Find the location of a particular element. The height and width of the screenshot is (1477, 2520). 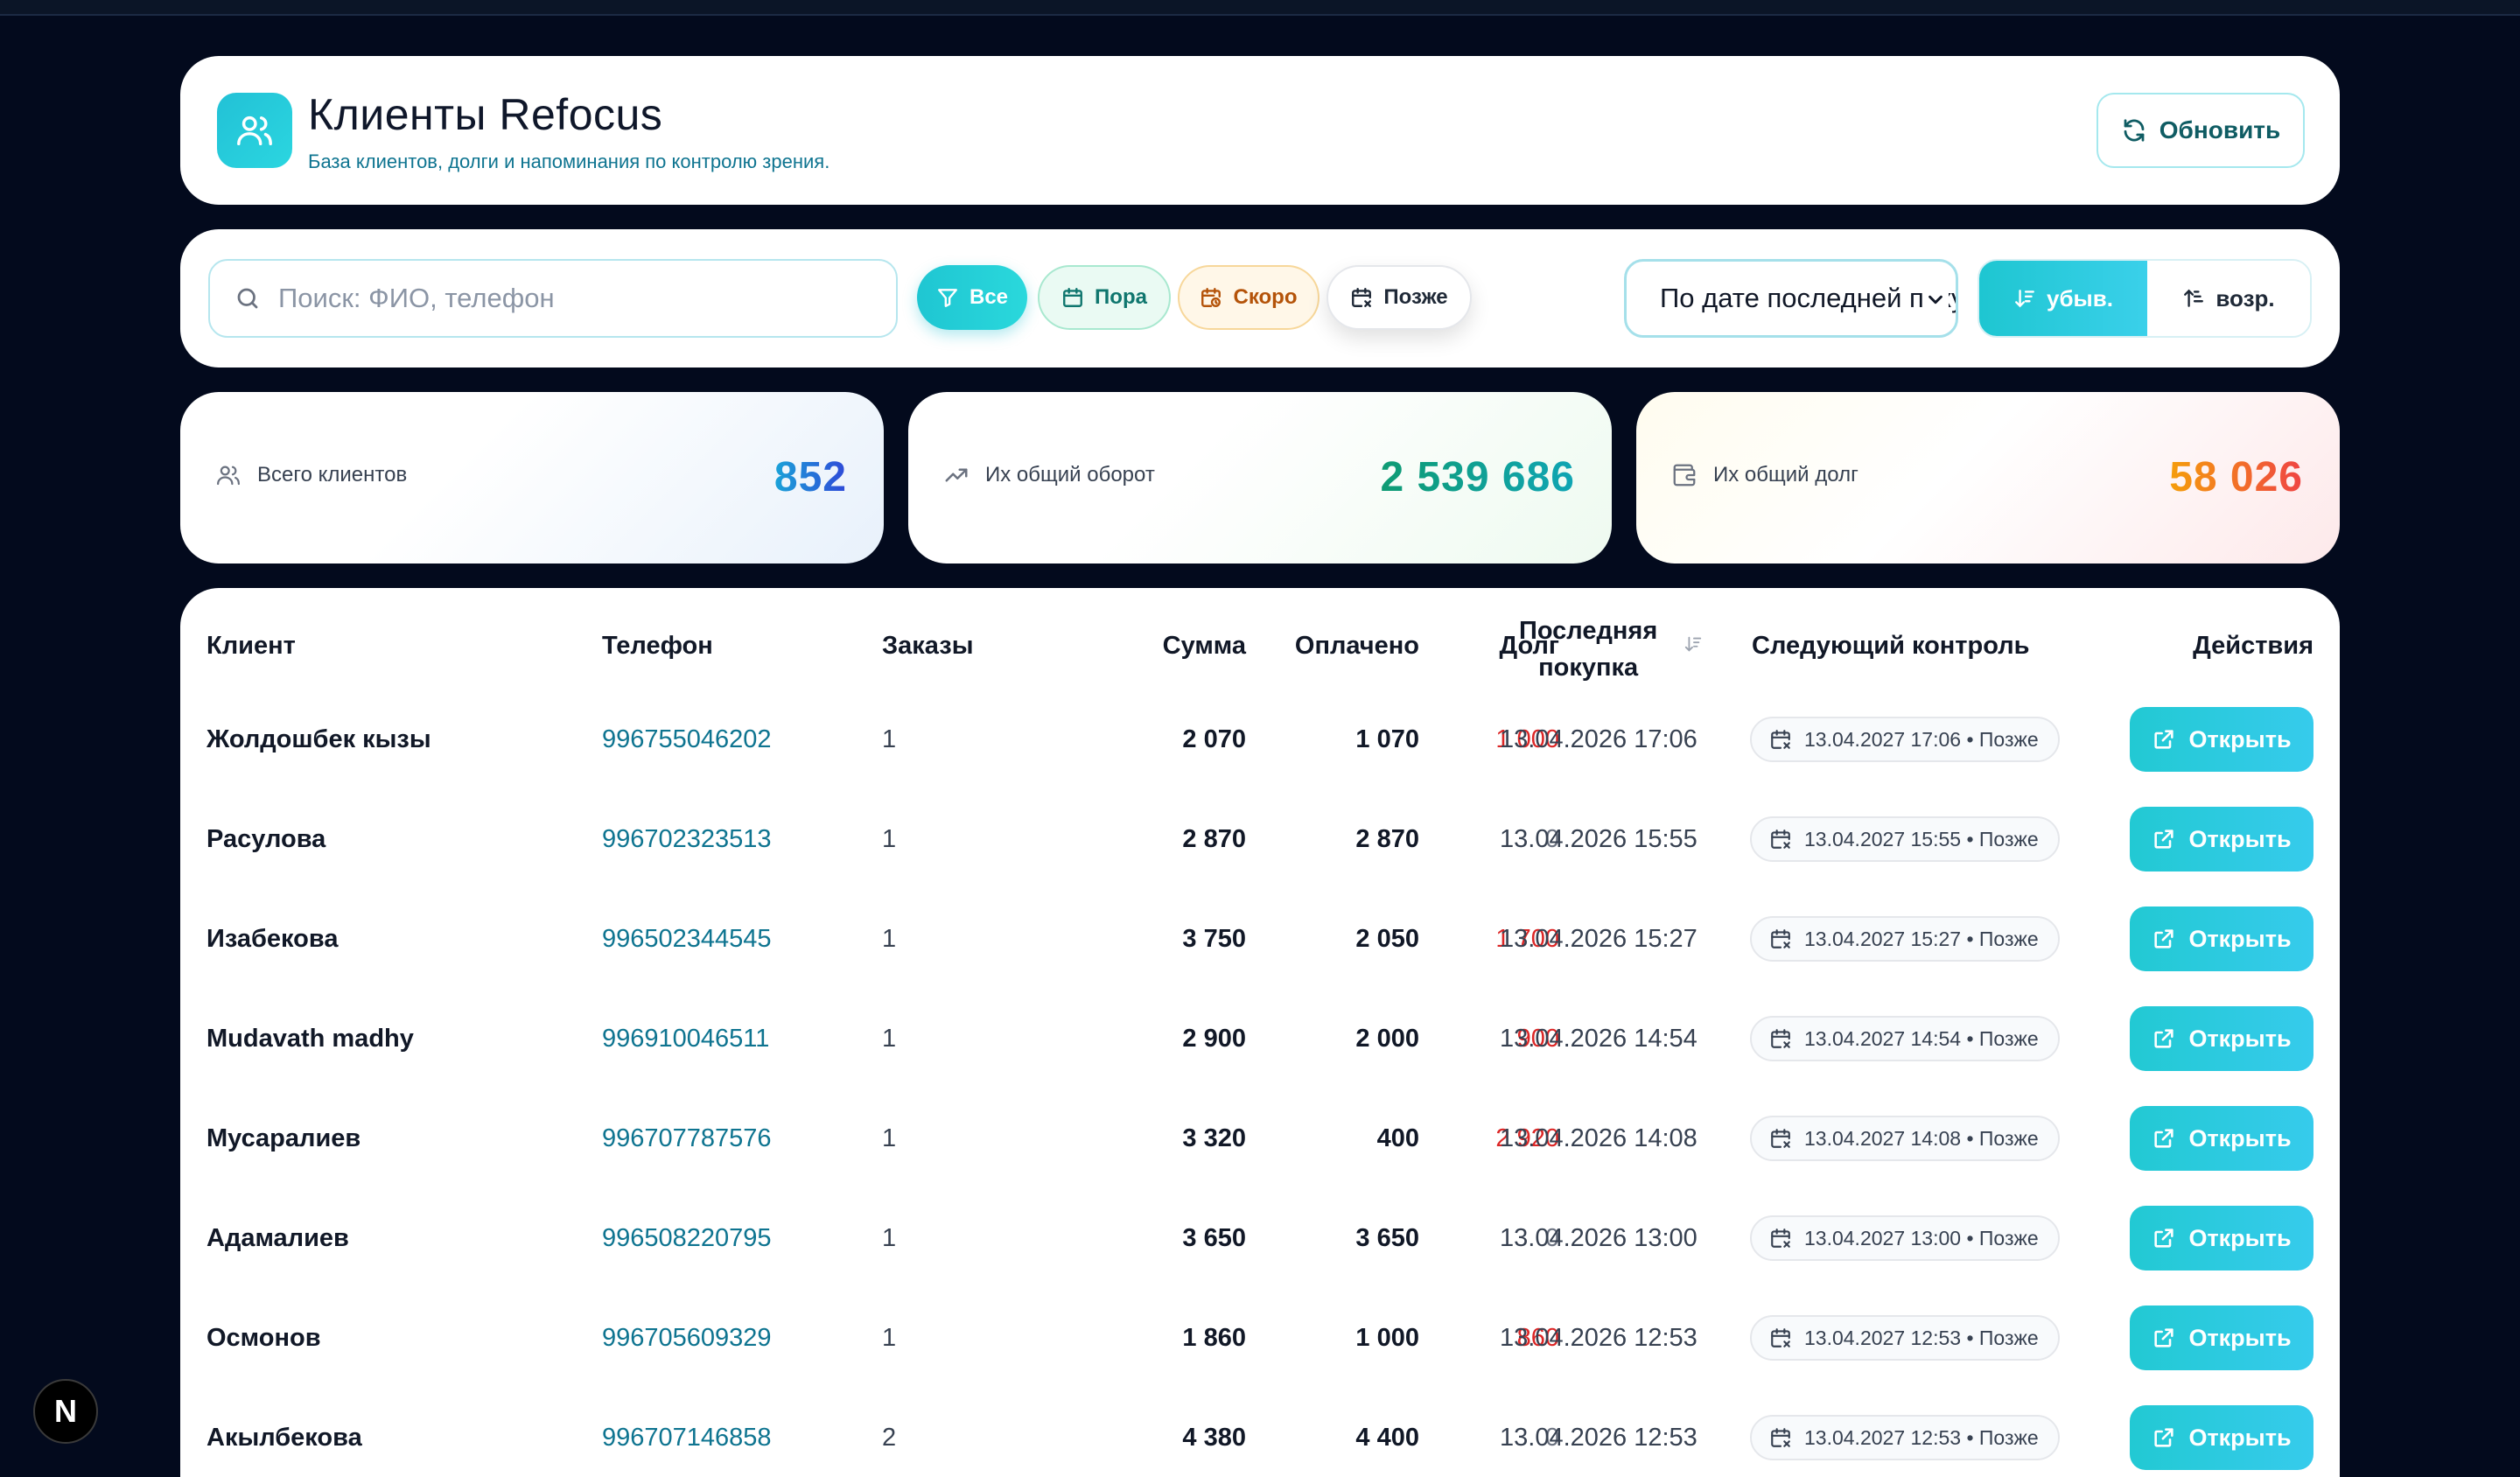

next-control-badge: 13.04.2027 14:54 • Позже is located at coordinates (1905, 1038).